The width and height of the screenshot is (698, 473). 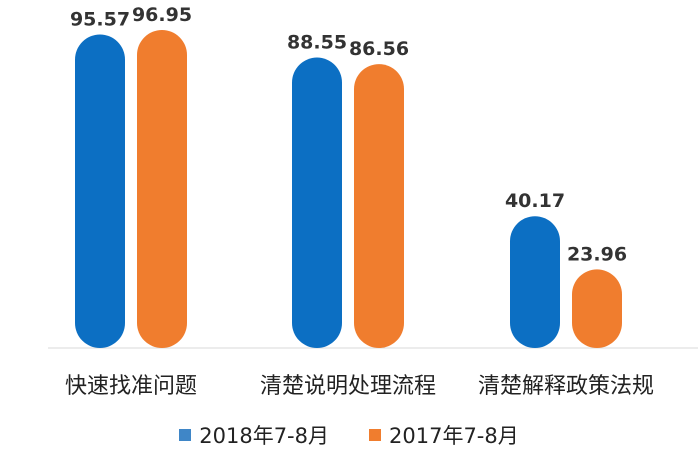 I want to click on category-label-2: 清楚说明处理流程, so click(x=348, y=386).